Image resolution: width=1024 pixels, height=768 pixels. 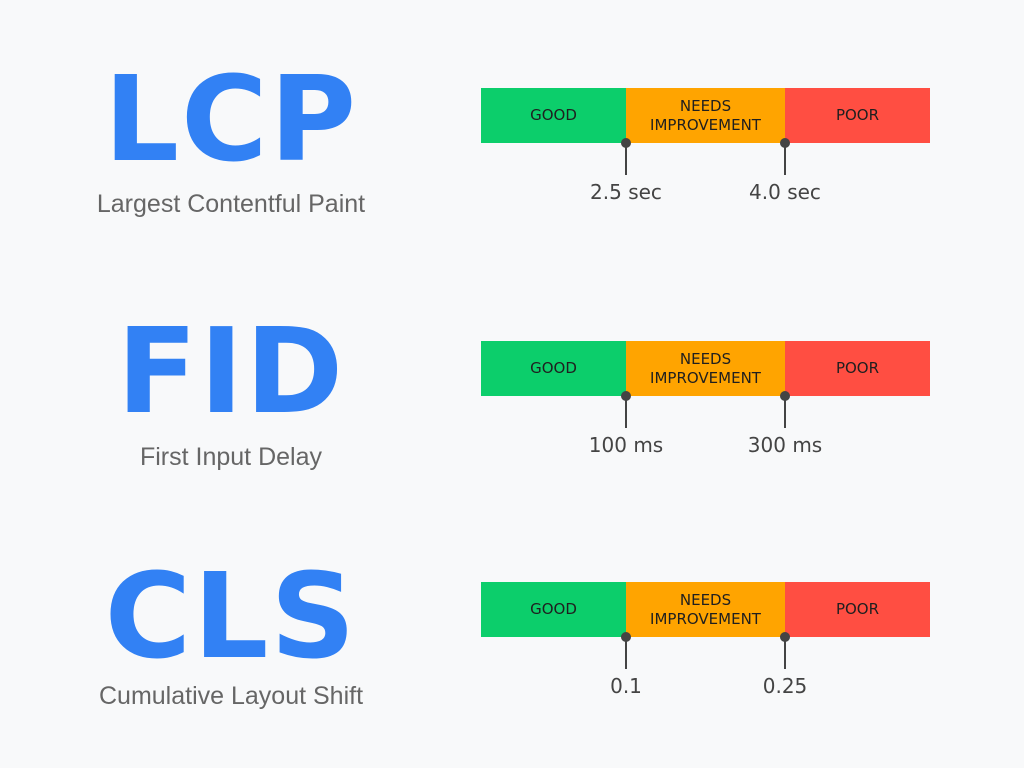 I want to click on metric-full-name: Largest Contentful Paint, so click(x=231, y=204).